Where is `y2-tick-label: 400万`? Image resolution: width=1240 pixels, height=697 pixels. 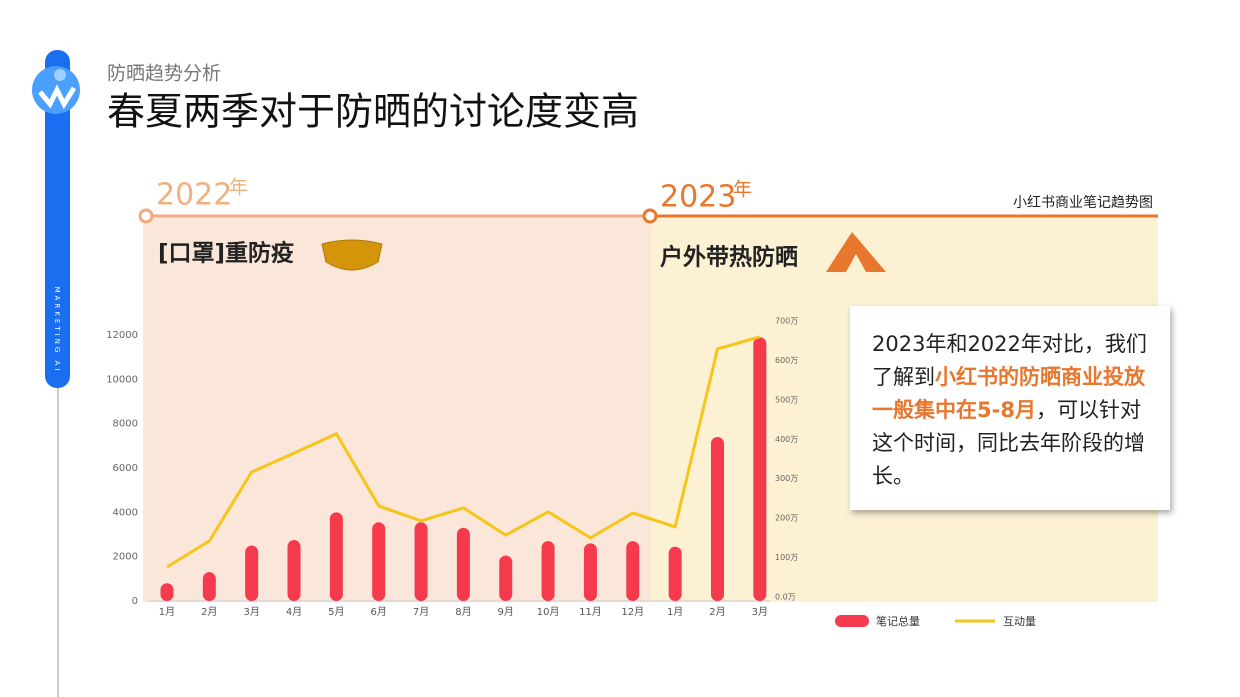
y2-tick-label: 400万 is located at coordinates (786, 439).